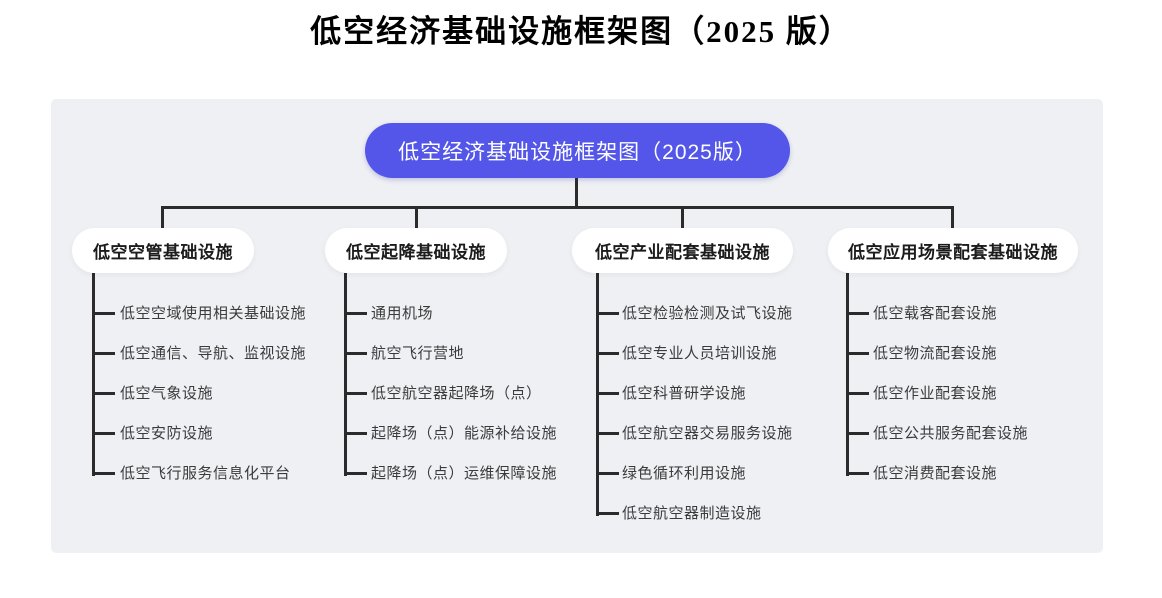  What do you see at coordinates (213, 313) in the screenshot?
I see `tree-item: 低空空域使用相关基础设施` at bounding box center [213, 313].